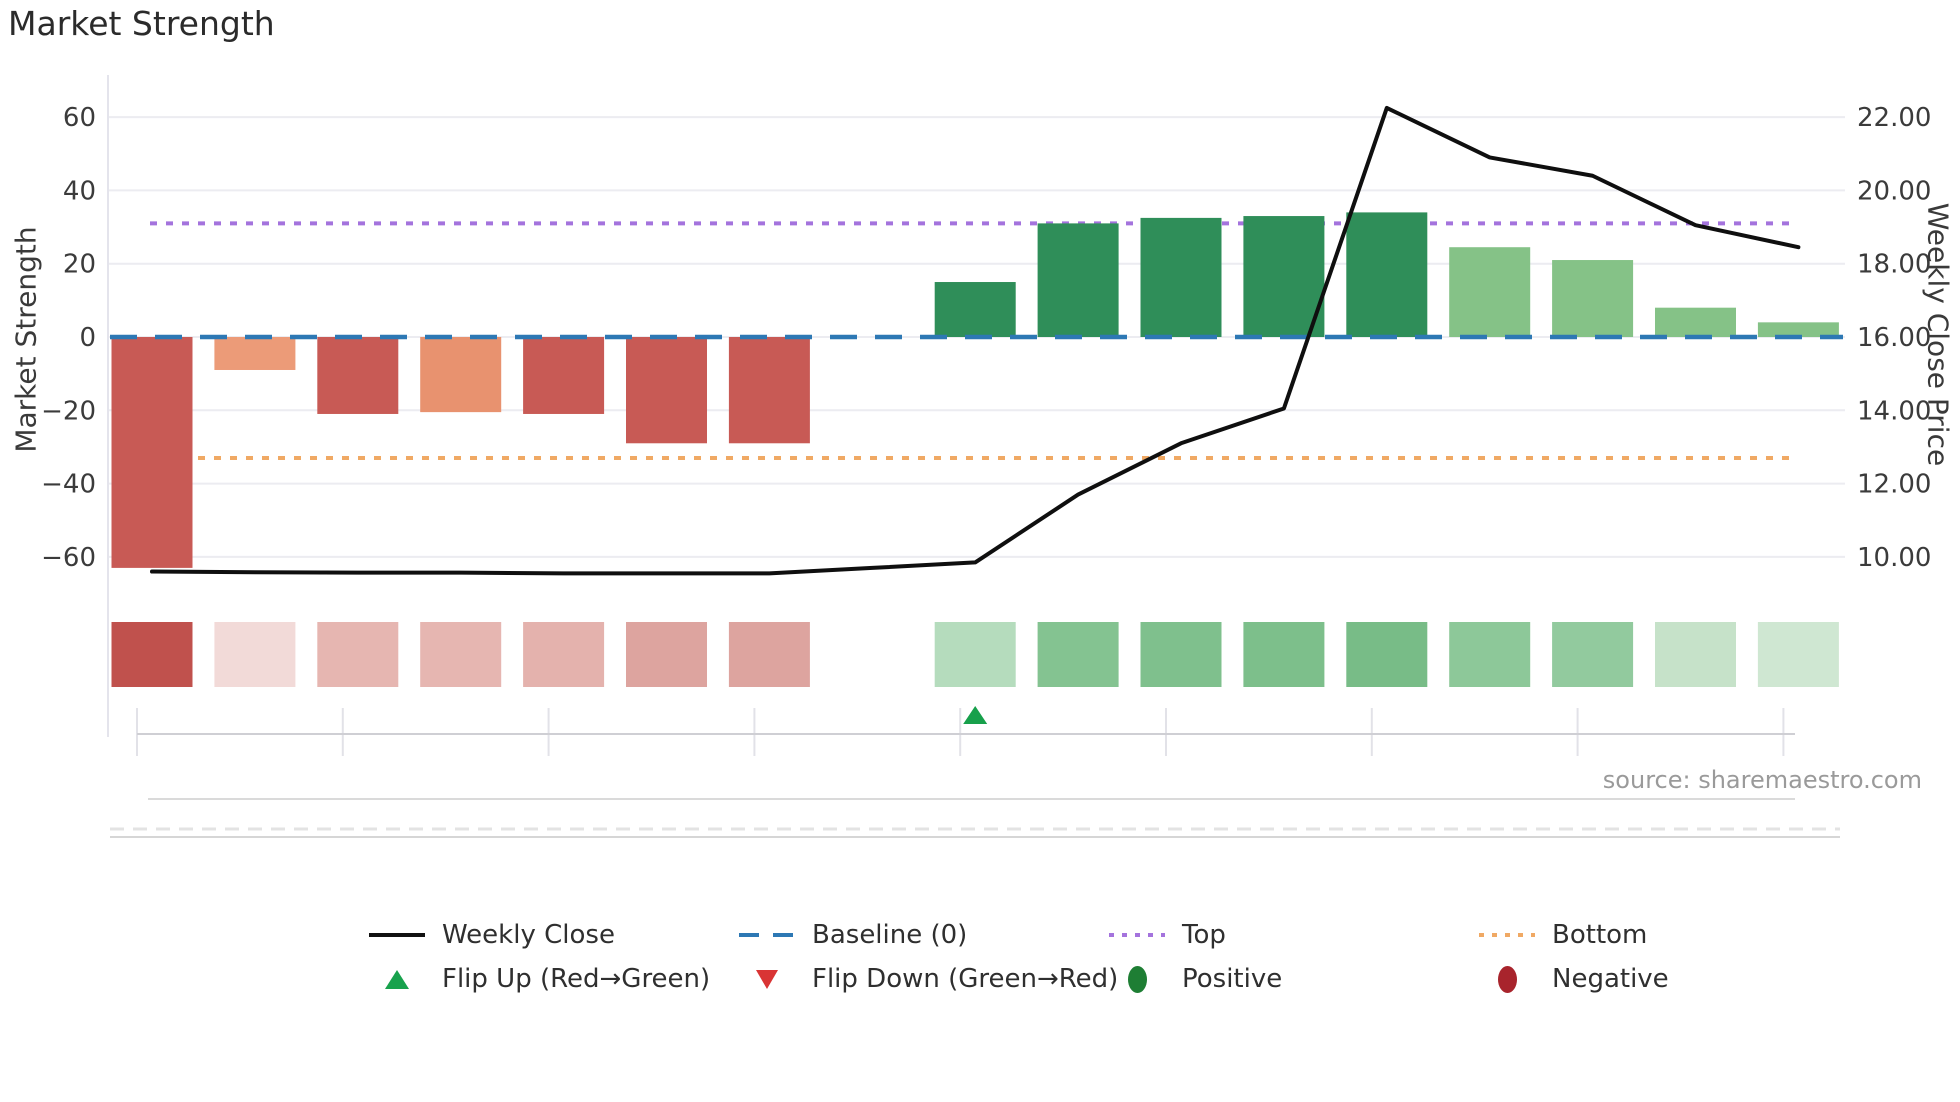  Describe the element at coordinates (965, 979) in the screenshot. I see `legend-label: Flip Down (Green→Red)` at that location.